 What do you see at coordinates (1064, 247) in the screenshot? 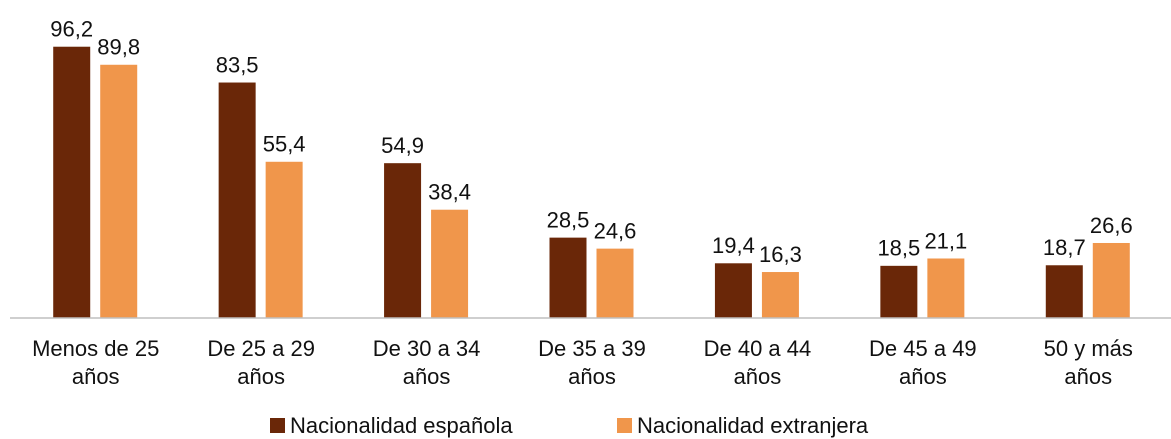
I see `value-label: 18,7` at bounding box center [1064, 247].